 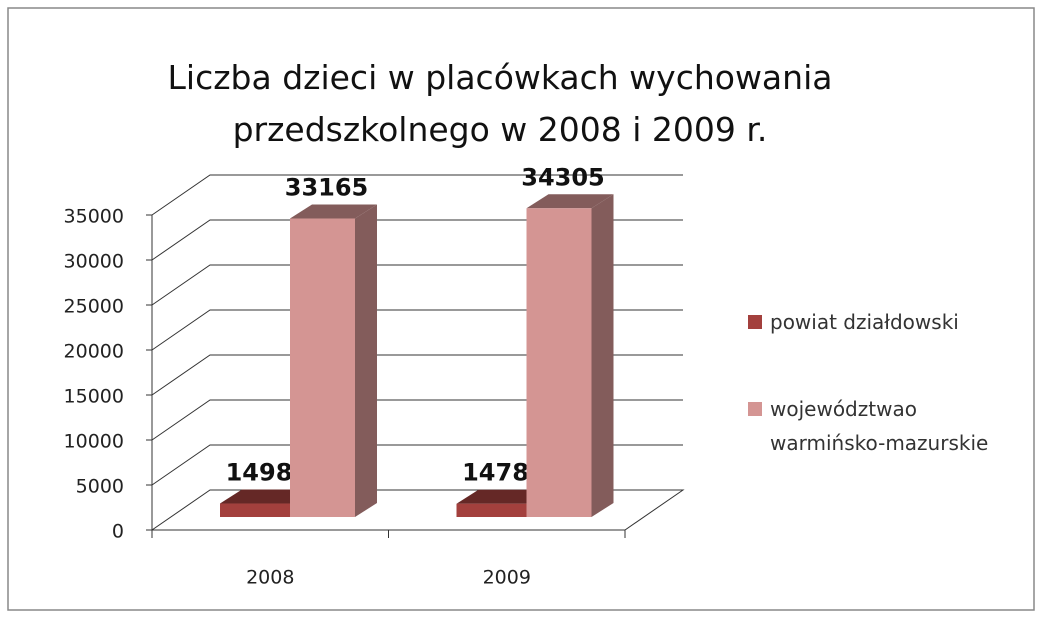 I want to click on x-tick-label: 2008, so click(x=270, y=578).